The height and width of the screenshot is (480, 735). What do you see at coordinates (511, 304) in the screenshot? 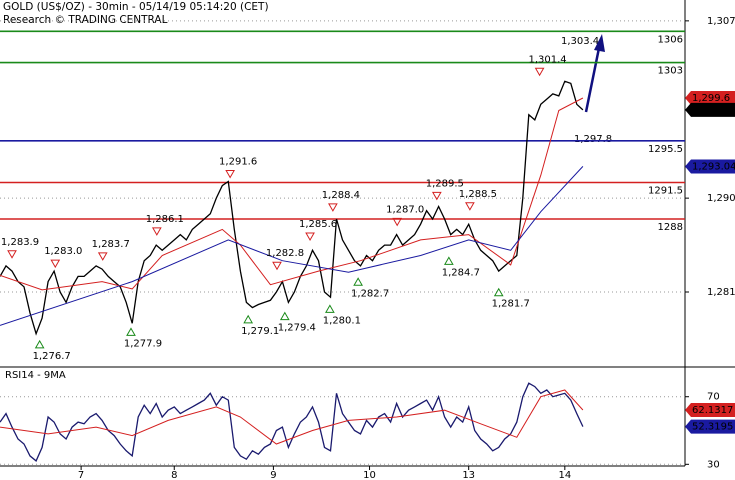
I see `low-label: 1,281.7` at bounding box center [511, 304].